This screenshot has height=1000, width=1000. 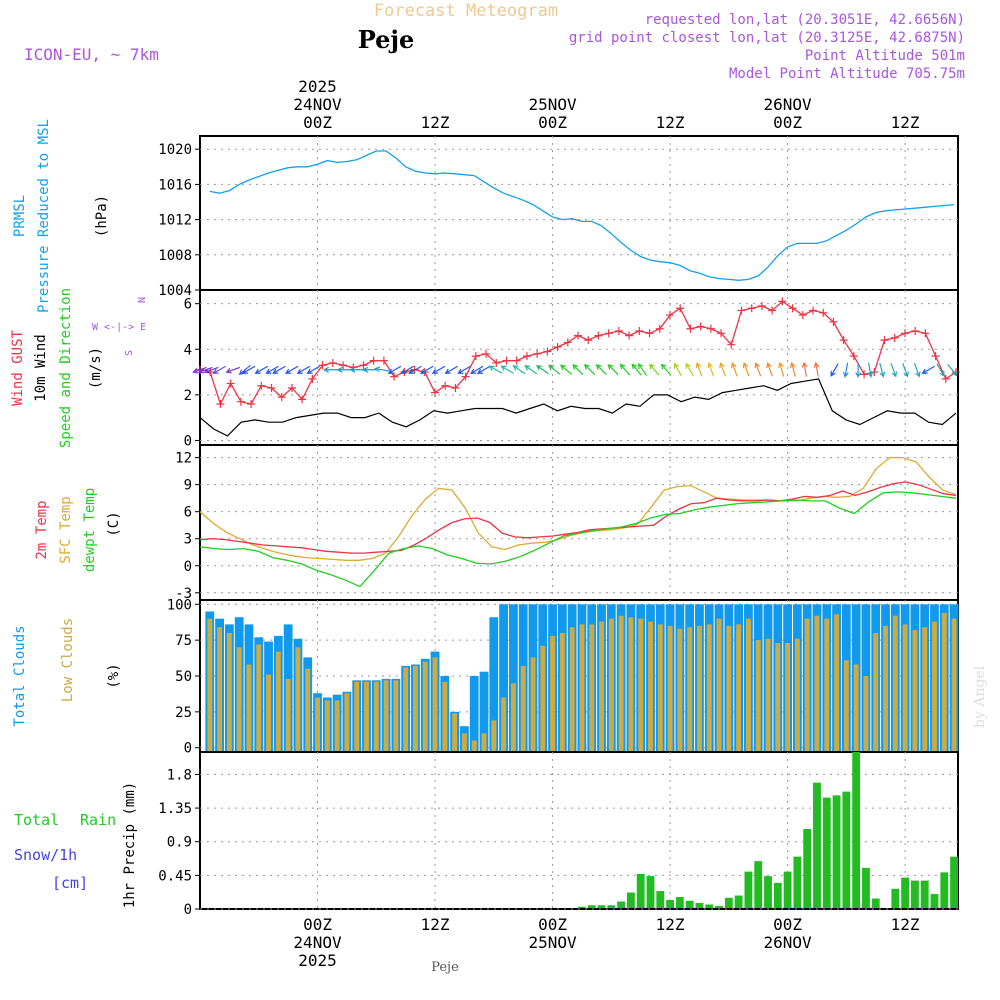 What do you see at coordinates (579, 213) in the screenshot?
I see `pressure-frame` at bounding box center [579, 213].